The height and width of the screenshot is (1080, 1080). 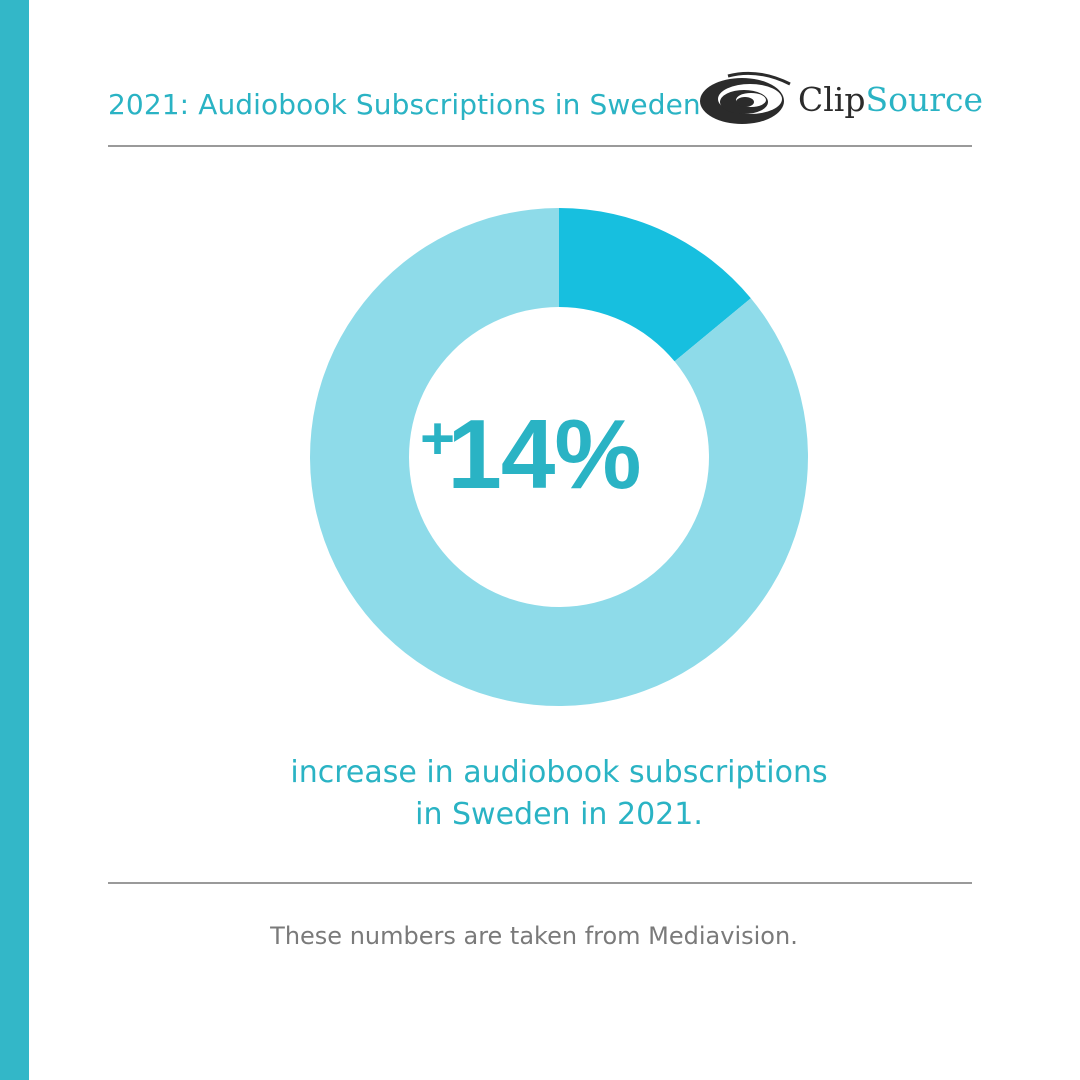 What do you see at coordinates (832, 99) in the screenshot?
I see `logo-wordmark-clip: Clip` at bounding box center [832, 99].